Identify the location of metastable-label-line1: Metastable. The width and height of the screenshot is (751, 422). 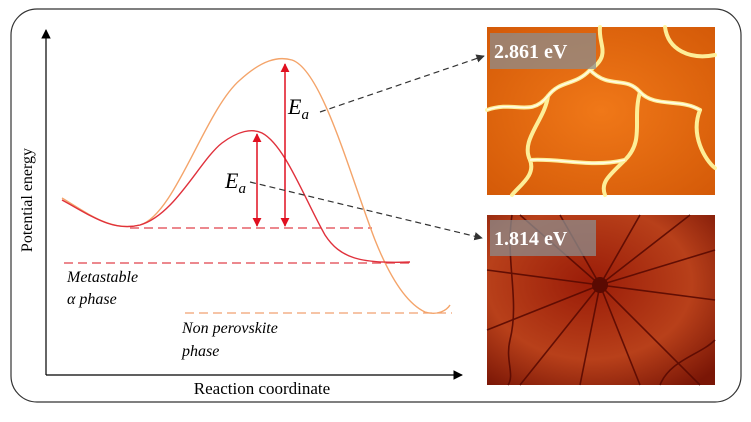
(102, 277).